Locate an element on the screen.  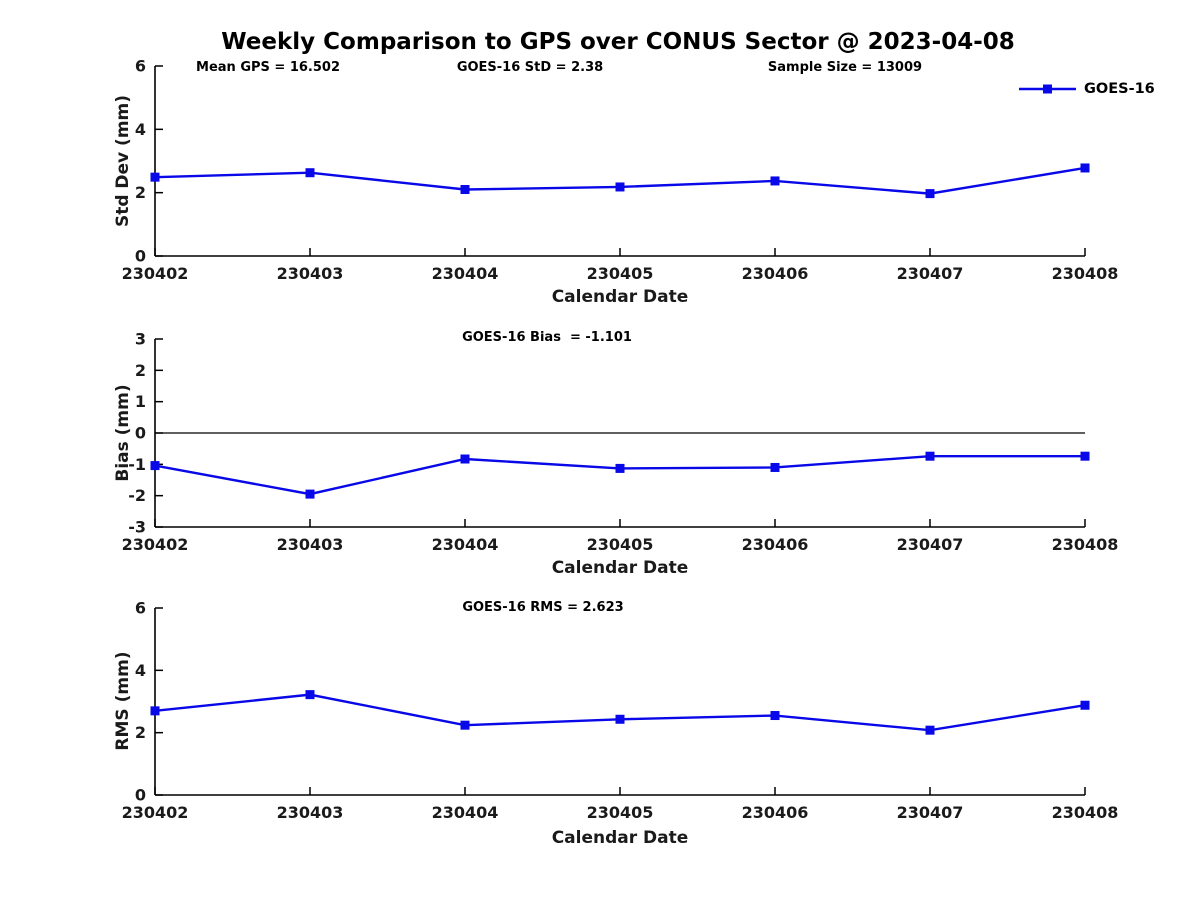
y-tick-label: 1 is located at coordinates (140, 401).